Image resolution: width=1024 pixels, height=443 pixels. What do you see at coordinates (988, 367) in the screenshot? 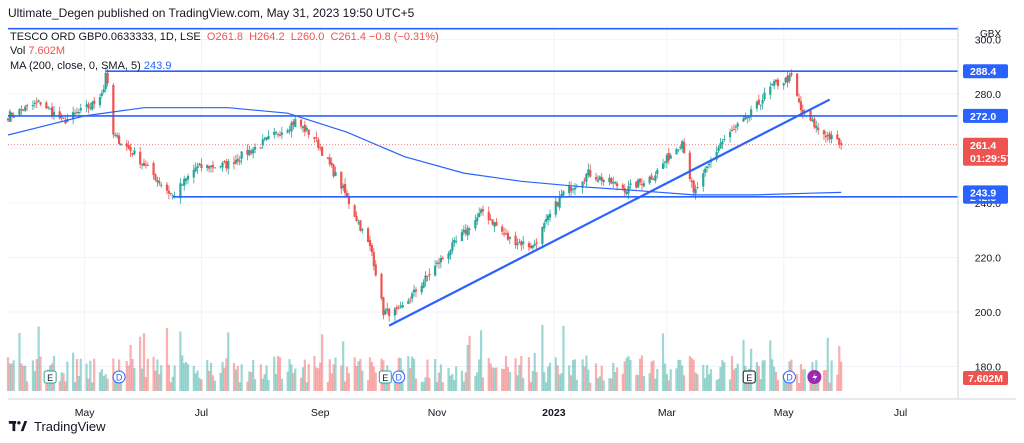
I see `price-tick-label: 180.0` at bounding box center [988, 367].